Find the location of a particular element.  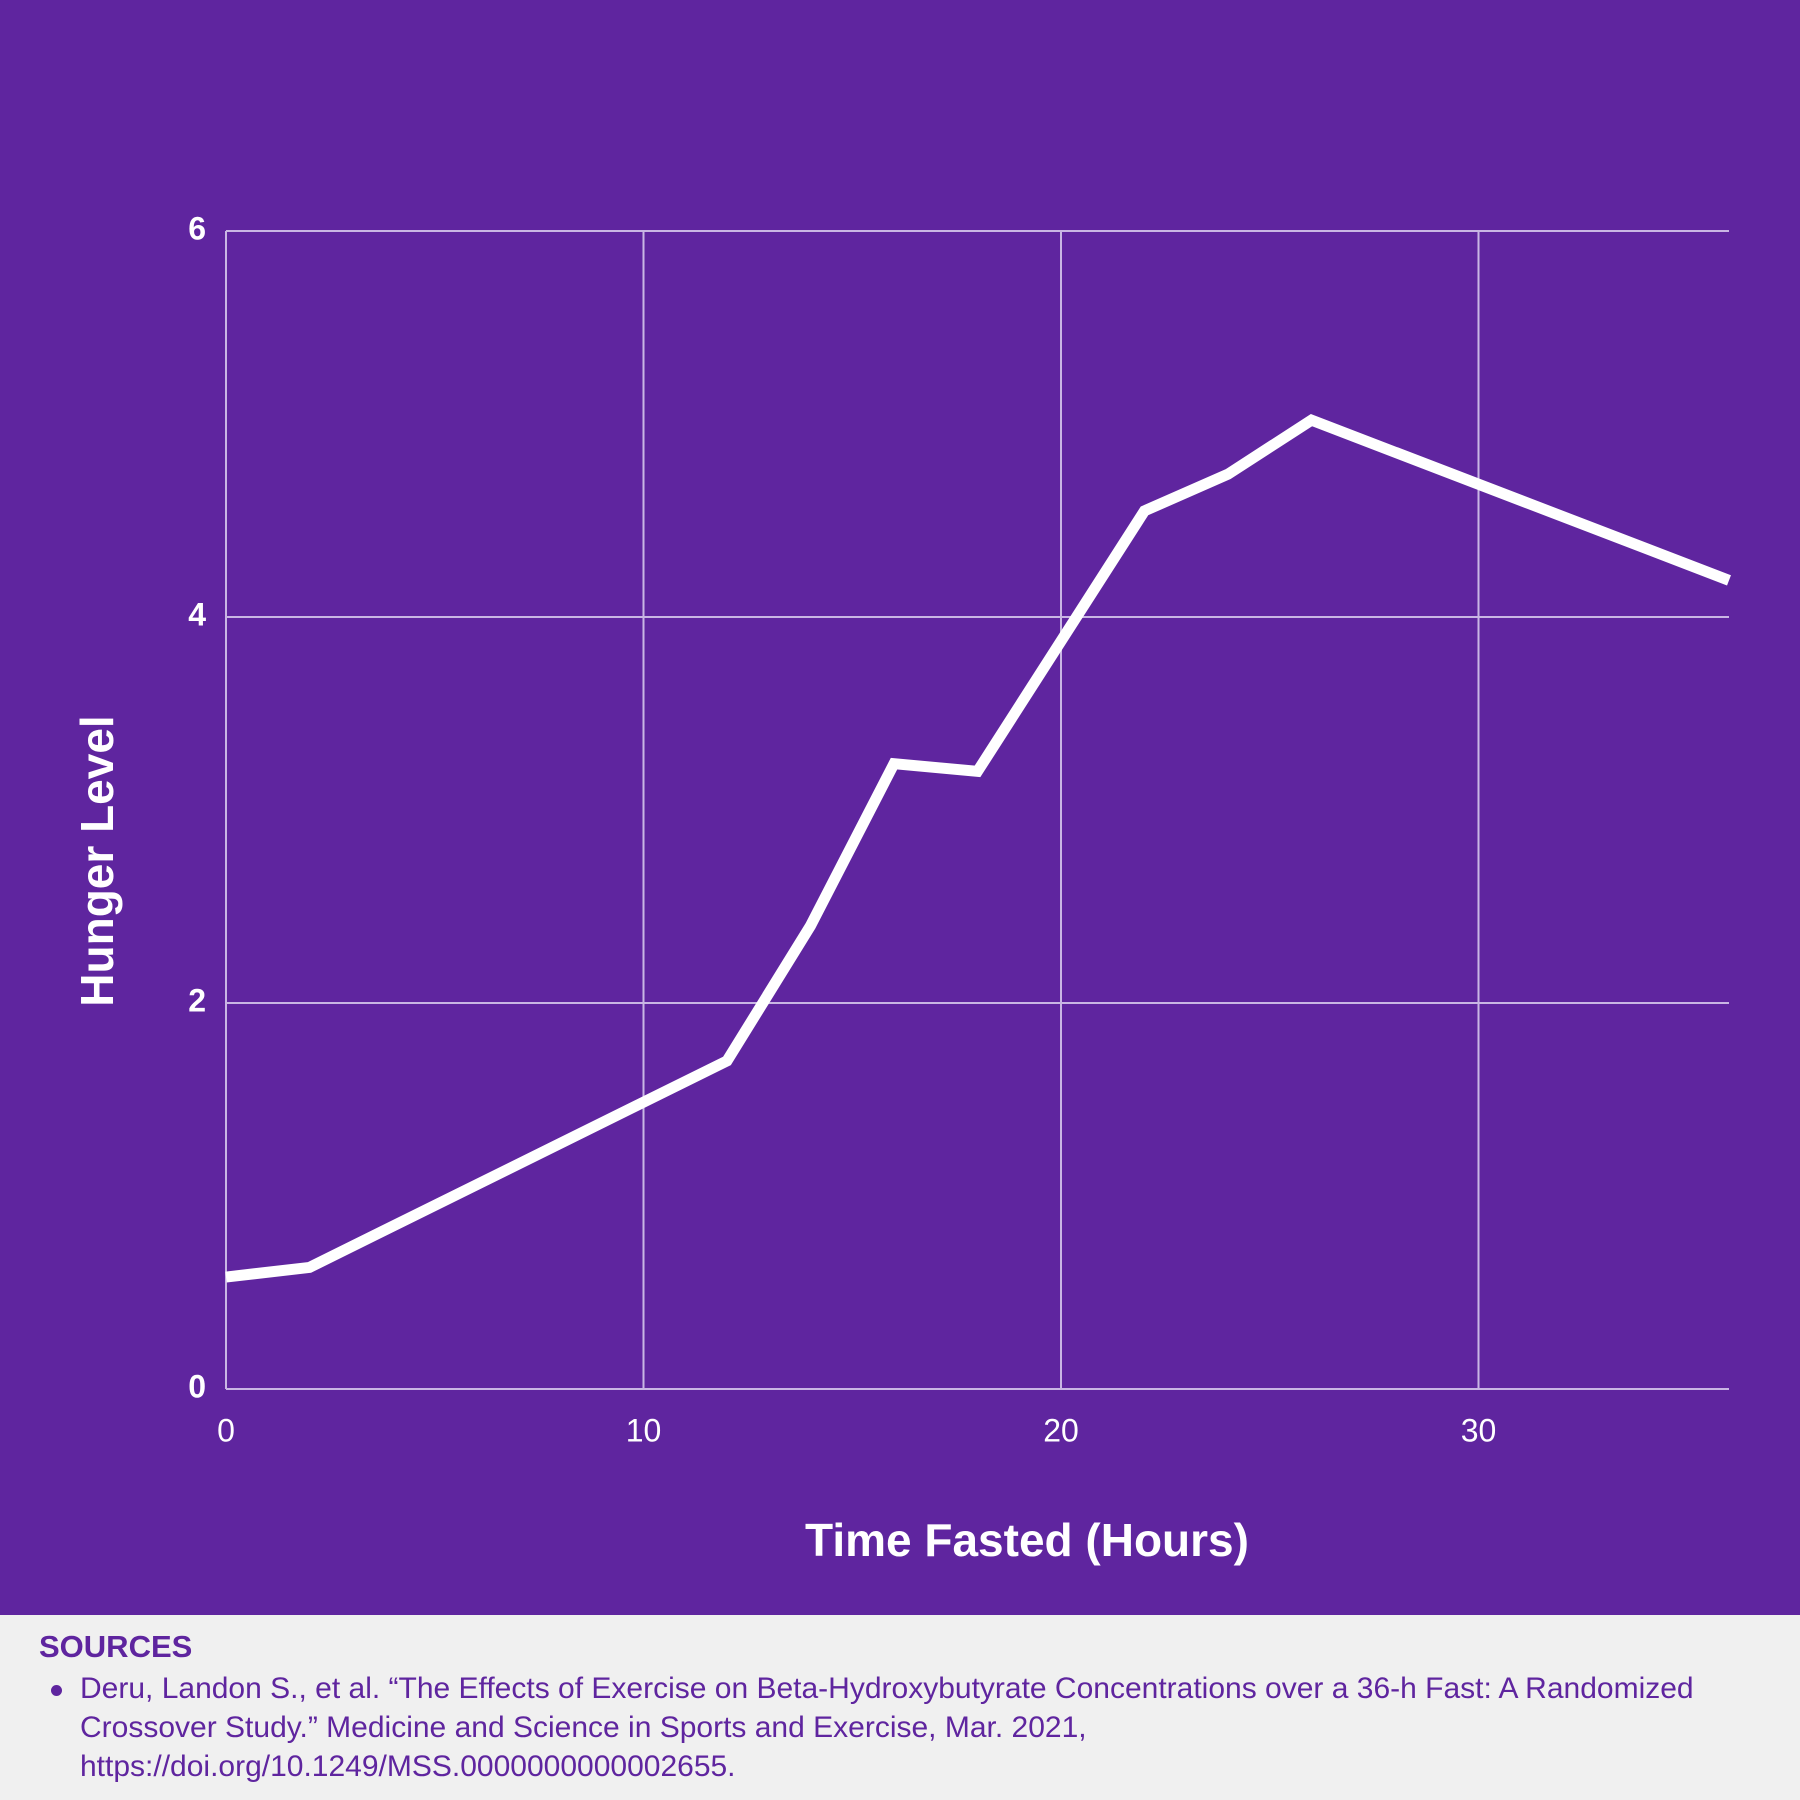

x-tick-label: 10 is located at coordinates (644, 1430).